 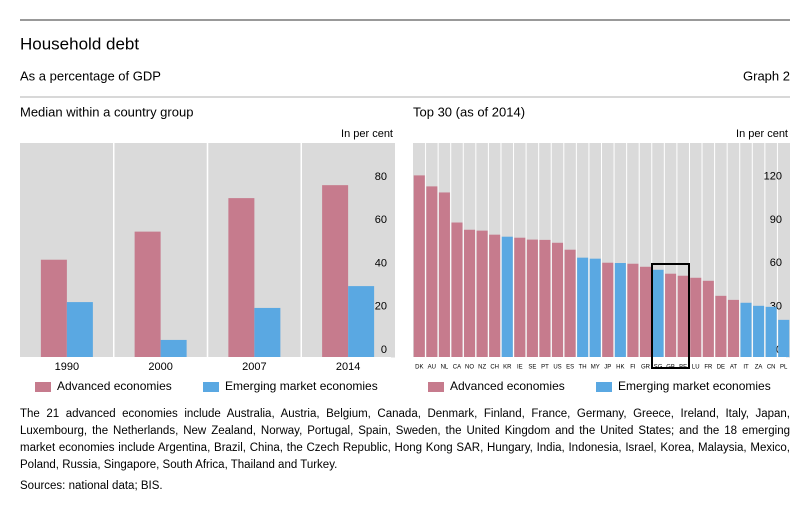 What do you see at coordinates (469, 368) in the screenshot?
I see `x-tick-label: NO` at bounding box center [469, 368].